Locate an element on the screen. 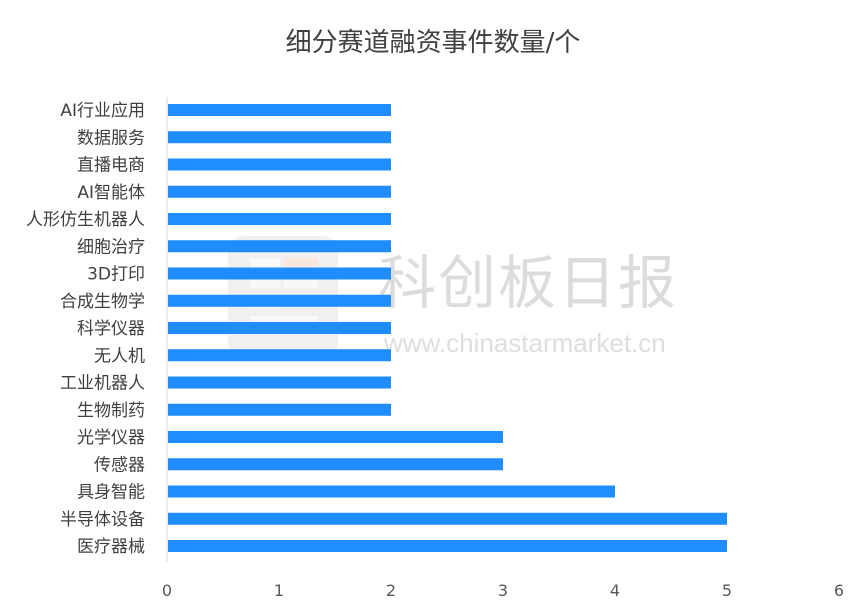  watermark-text: 科创板日报 is located at coordinates (528, 283).